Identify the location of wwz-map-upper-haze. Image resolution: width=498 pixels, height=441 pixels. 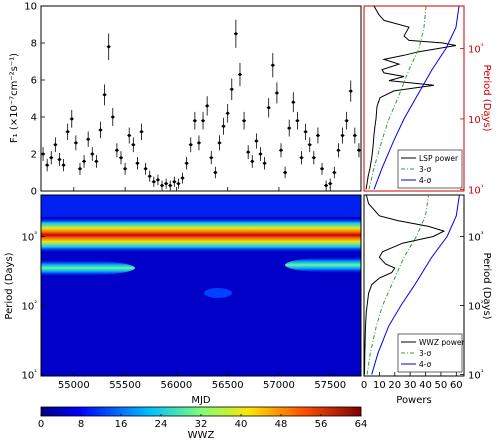
(201, 206).